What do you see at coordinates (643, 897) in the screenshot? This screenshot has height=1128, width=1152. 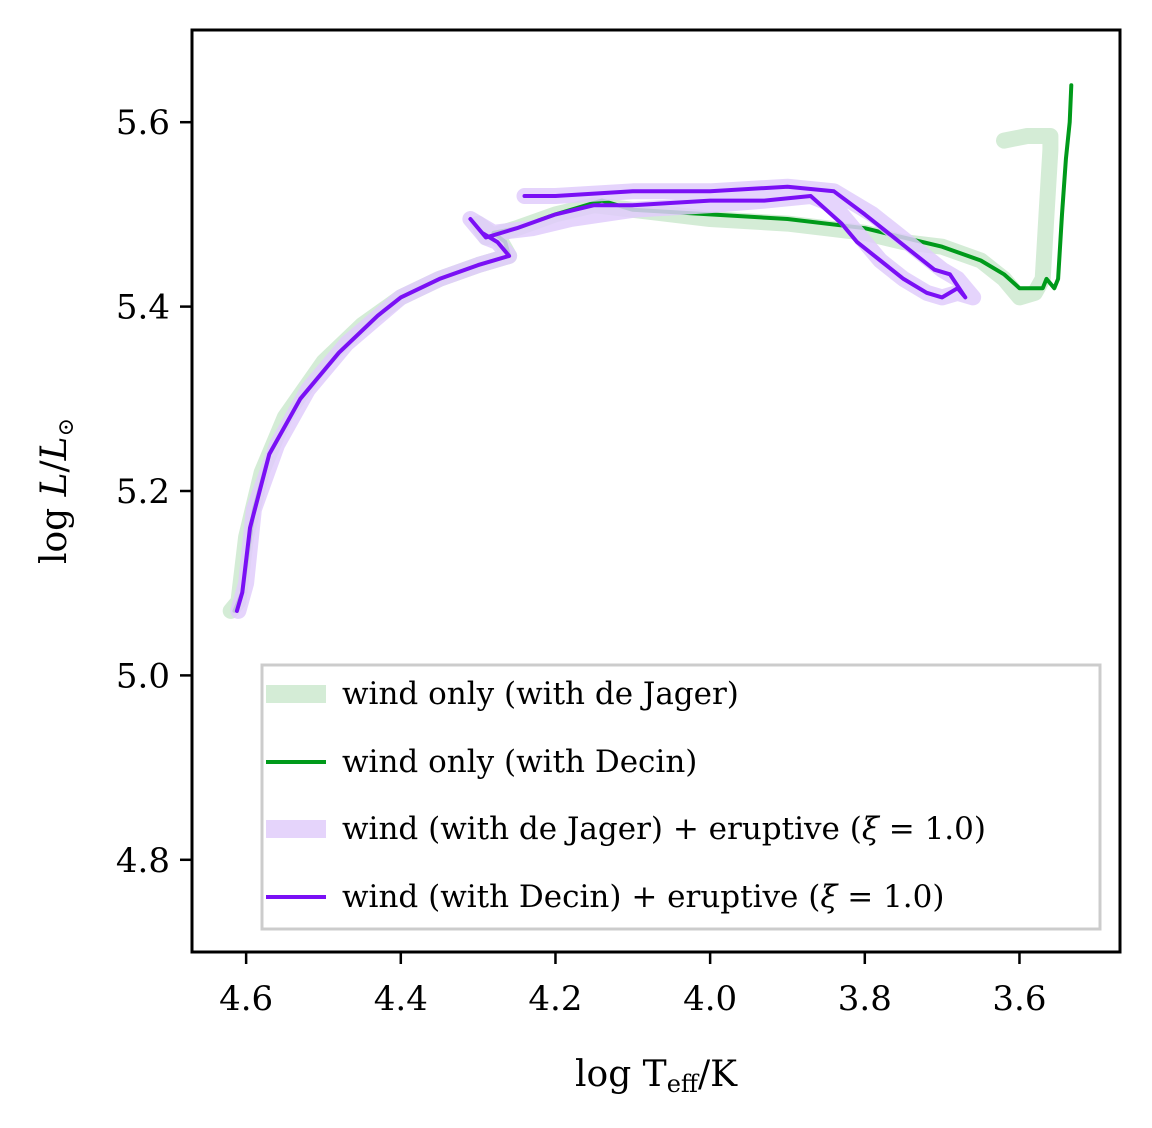 I see `legend-label-4: wind (with Decin) + eruptive (ξ = 1.0)` at bounding box center [643, 897].